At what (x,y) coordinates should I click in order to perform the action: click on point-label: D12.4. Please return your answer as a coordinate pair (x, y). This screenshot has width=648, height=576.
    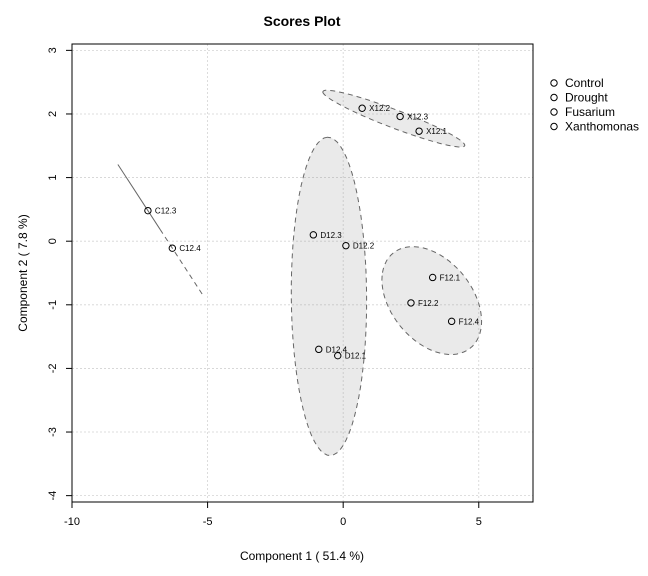
    Looking at the image, I should click on (337, 349).